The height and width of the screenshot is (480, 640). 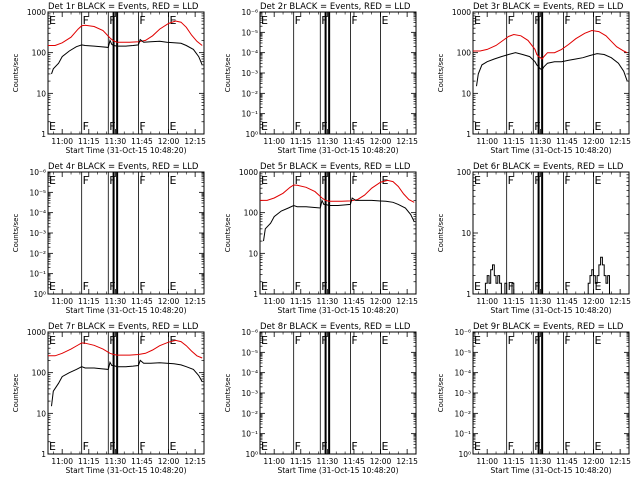 What do you see at coordinates (249, 373) in the screenshot?
I see `y-tick-label: 10⁻⁴` at bounding box center [249, 373].